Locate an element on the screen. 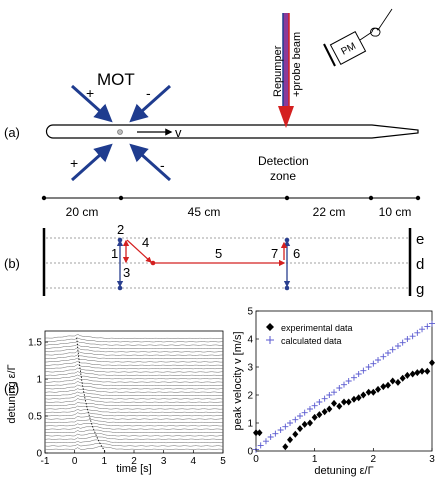 The image size is (436, 479). left-x-tick-label: 3 is located at coordinates (164, 461).